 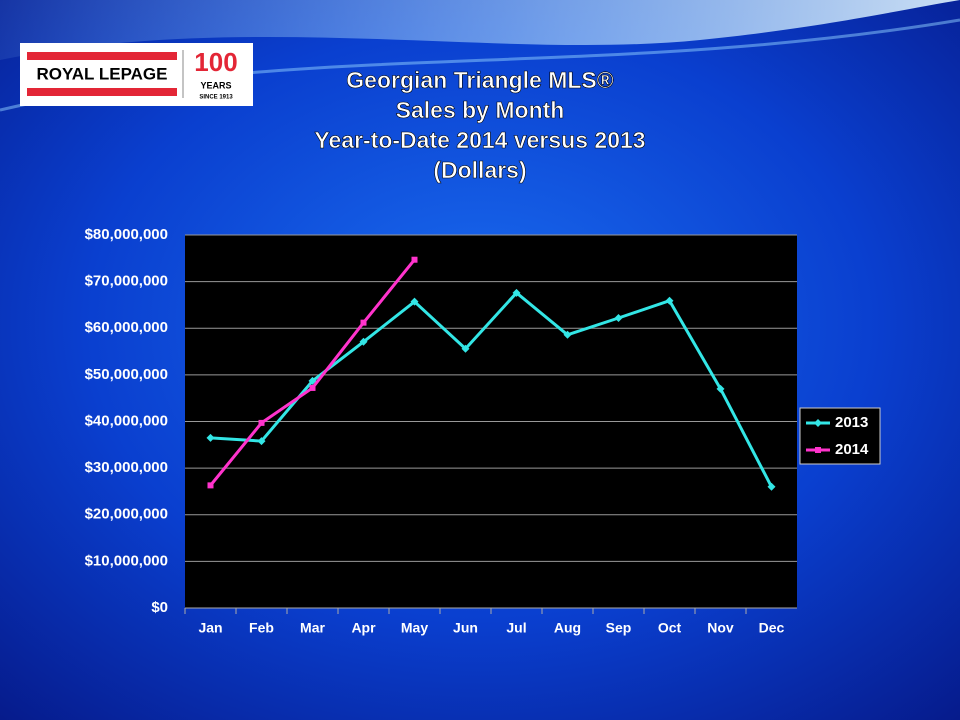 What do you see at coordinates (479, 80) in the screenshot?
I see `chart-title: Georgian Triangle MLS®` at bounding box center [479, 80].